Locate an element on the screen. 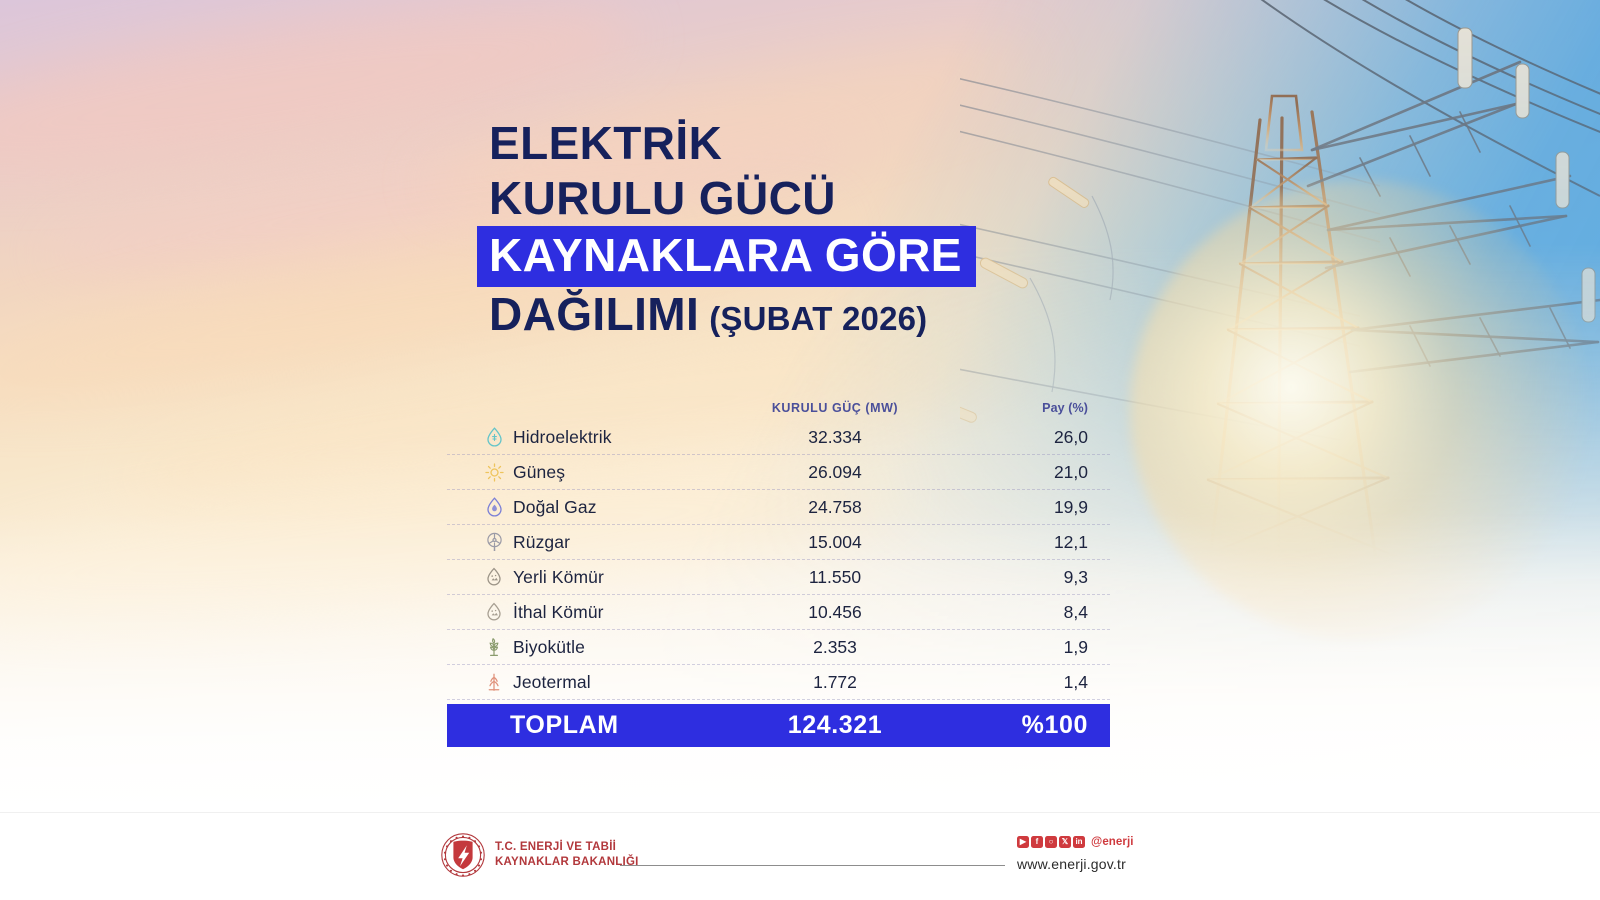  table-header-row: KURULU GÜÇ (MW) Pay (%) is located at coordinates (778, 408).